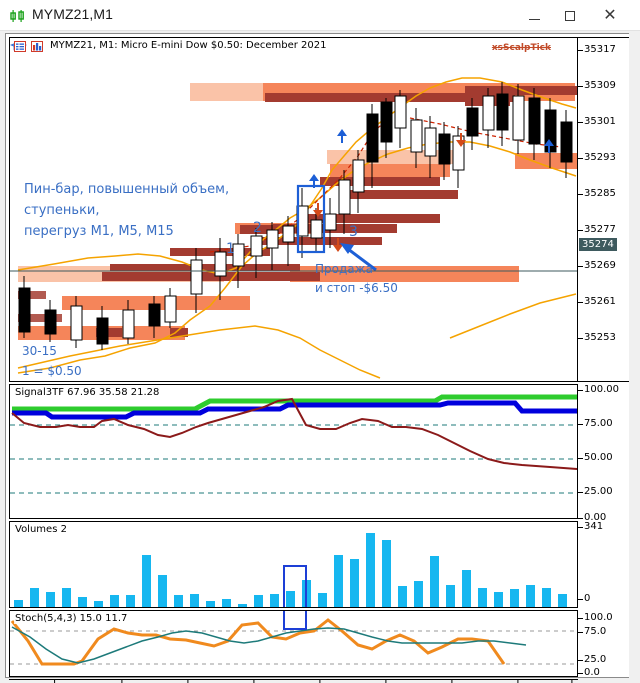 This screenshot has height=683, width=640. Describe the element at coordinates (592, 659) in the screenshot. I see `stoch-tick: 25.0` at that location.